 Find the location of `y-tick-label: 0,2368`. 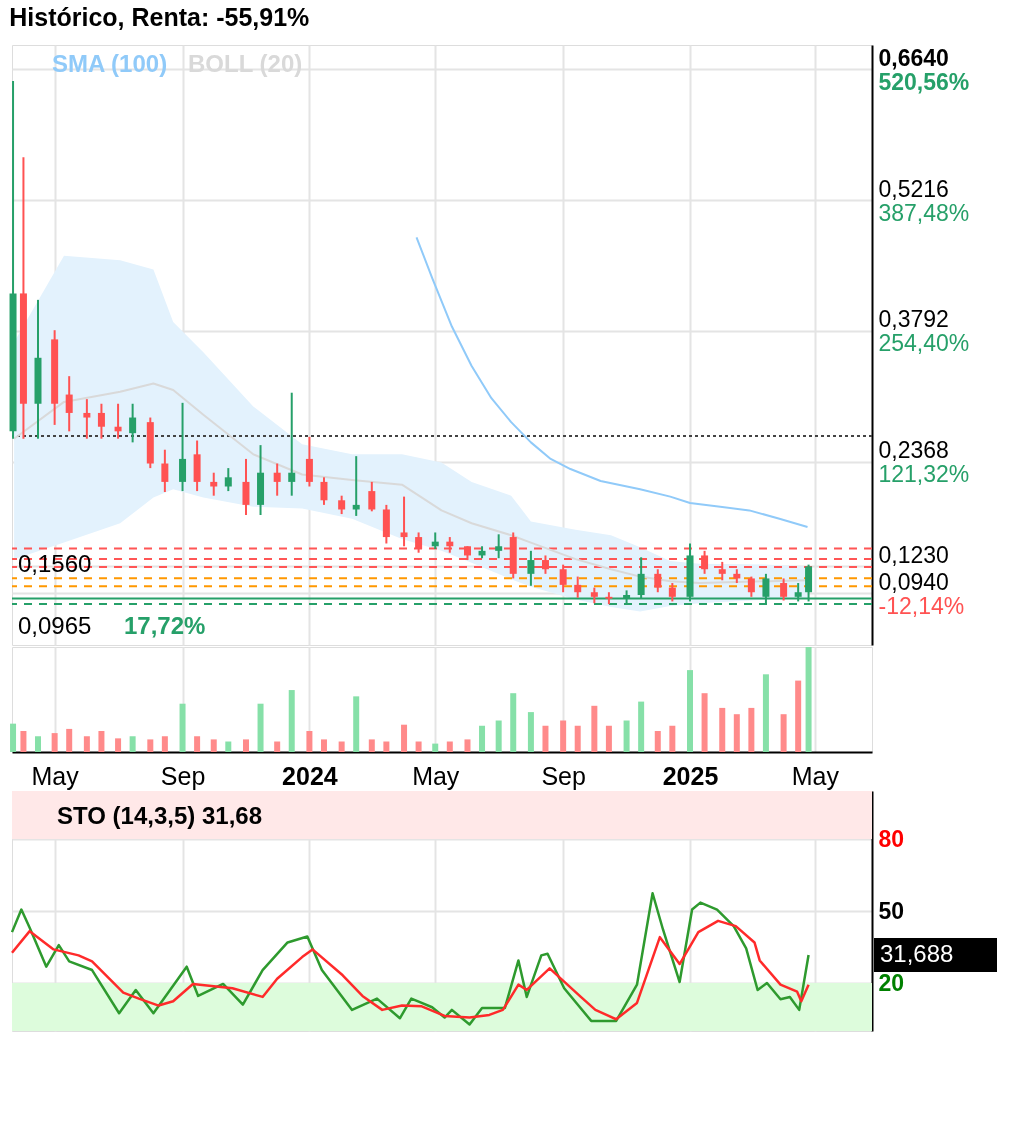

y-tick-label: 0,2368 is located at coordinates (913, 450).